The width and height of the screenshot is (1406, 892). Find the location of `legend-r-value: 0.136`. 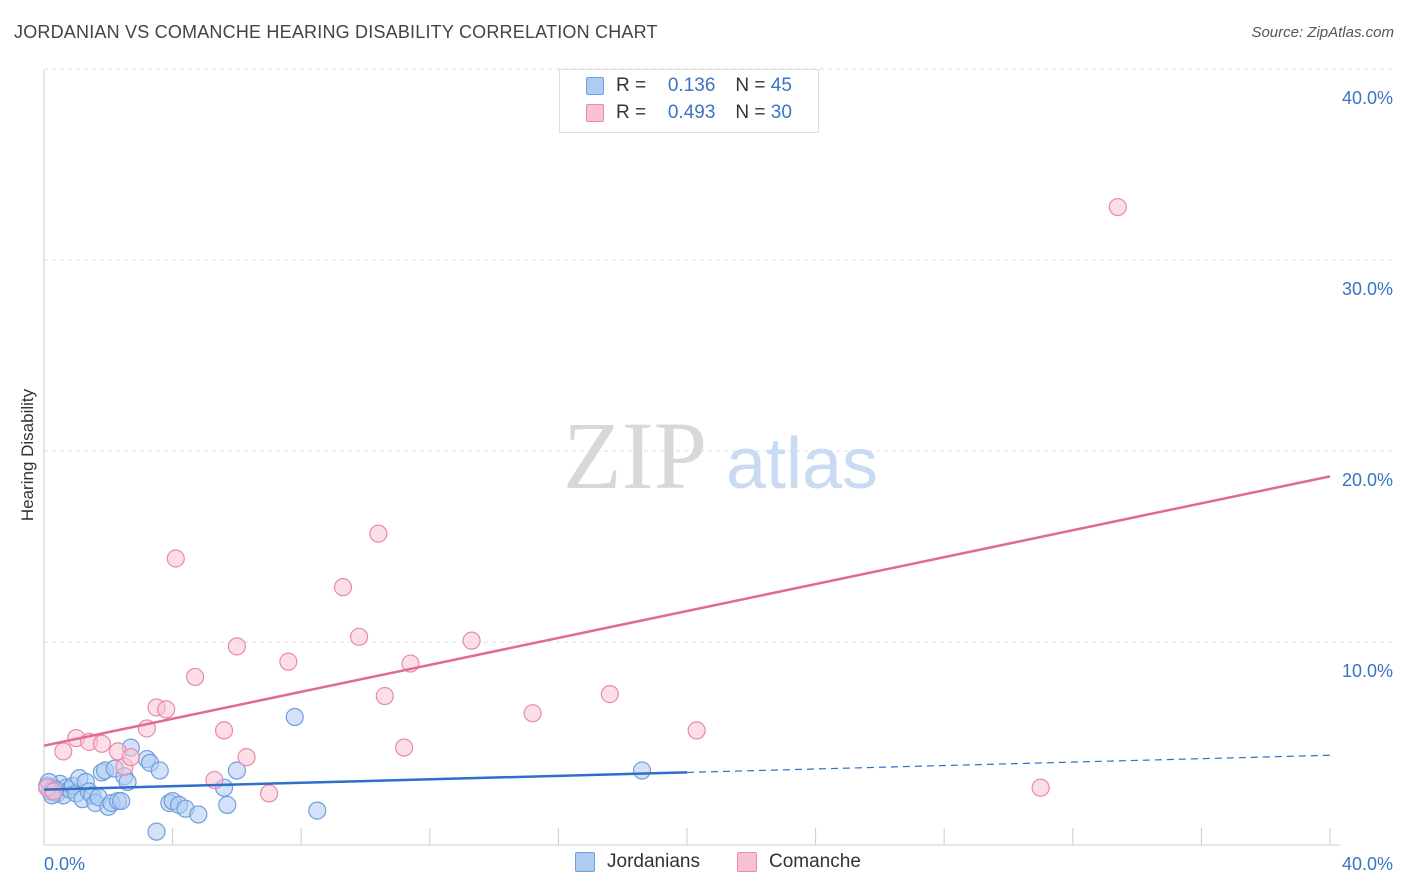

legend-r-value: 0.136 is located at coordinates (691, 85).